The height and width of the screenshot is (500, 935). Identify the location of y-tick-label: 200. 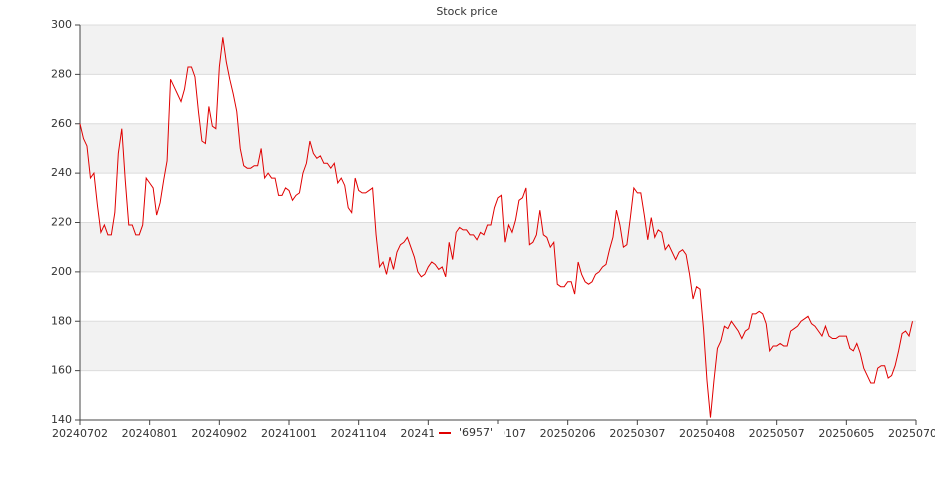
(61, 271).